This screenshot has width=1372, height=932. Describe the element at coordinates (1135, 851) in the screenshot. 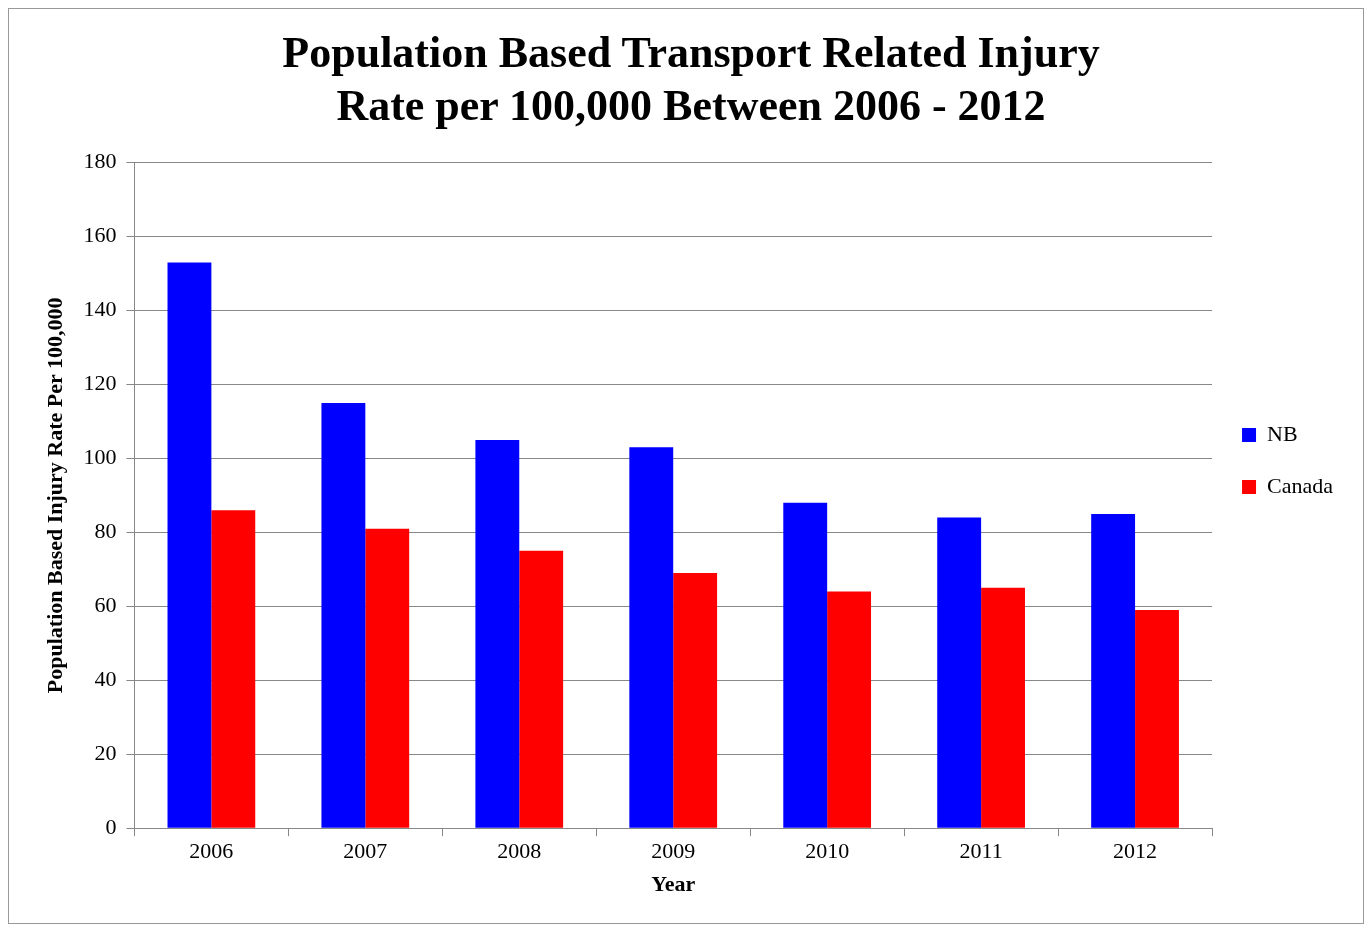

I see `x-tick-label: 2012` at that location.